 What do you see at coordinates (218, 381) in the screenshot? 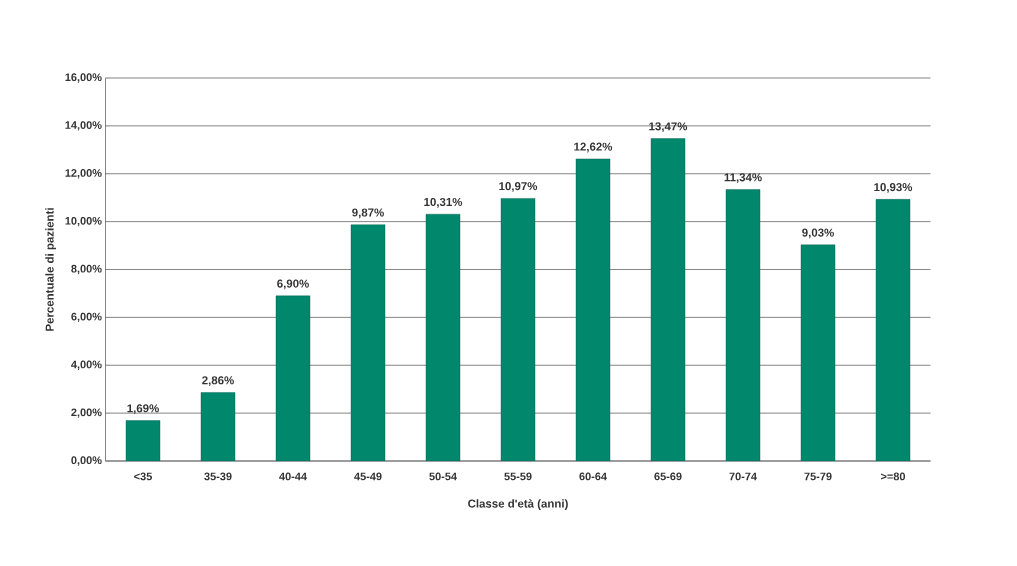
I see `data-label: 2,86%` at bounding box center [218, 381].